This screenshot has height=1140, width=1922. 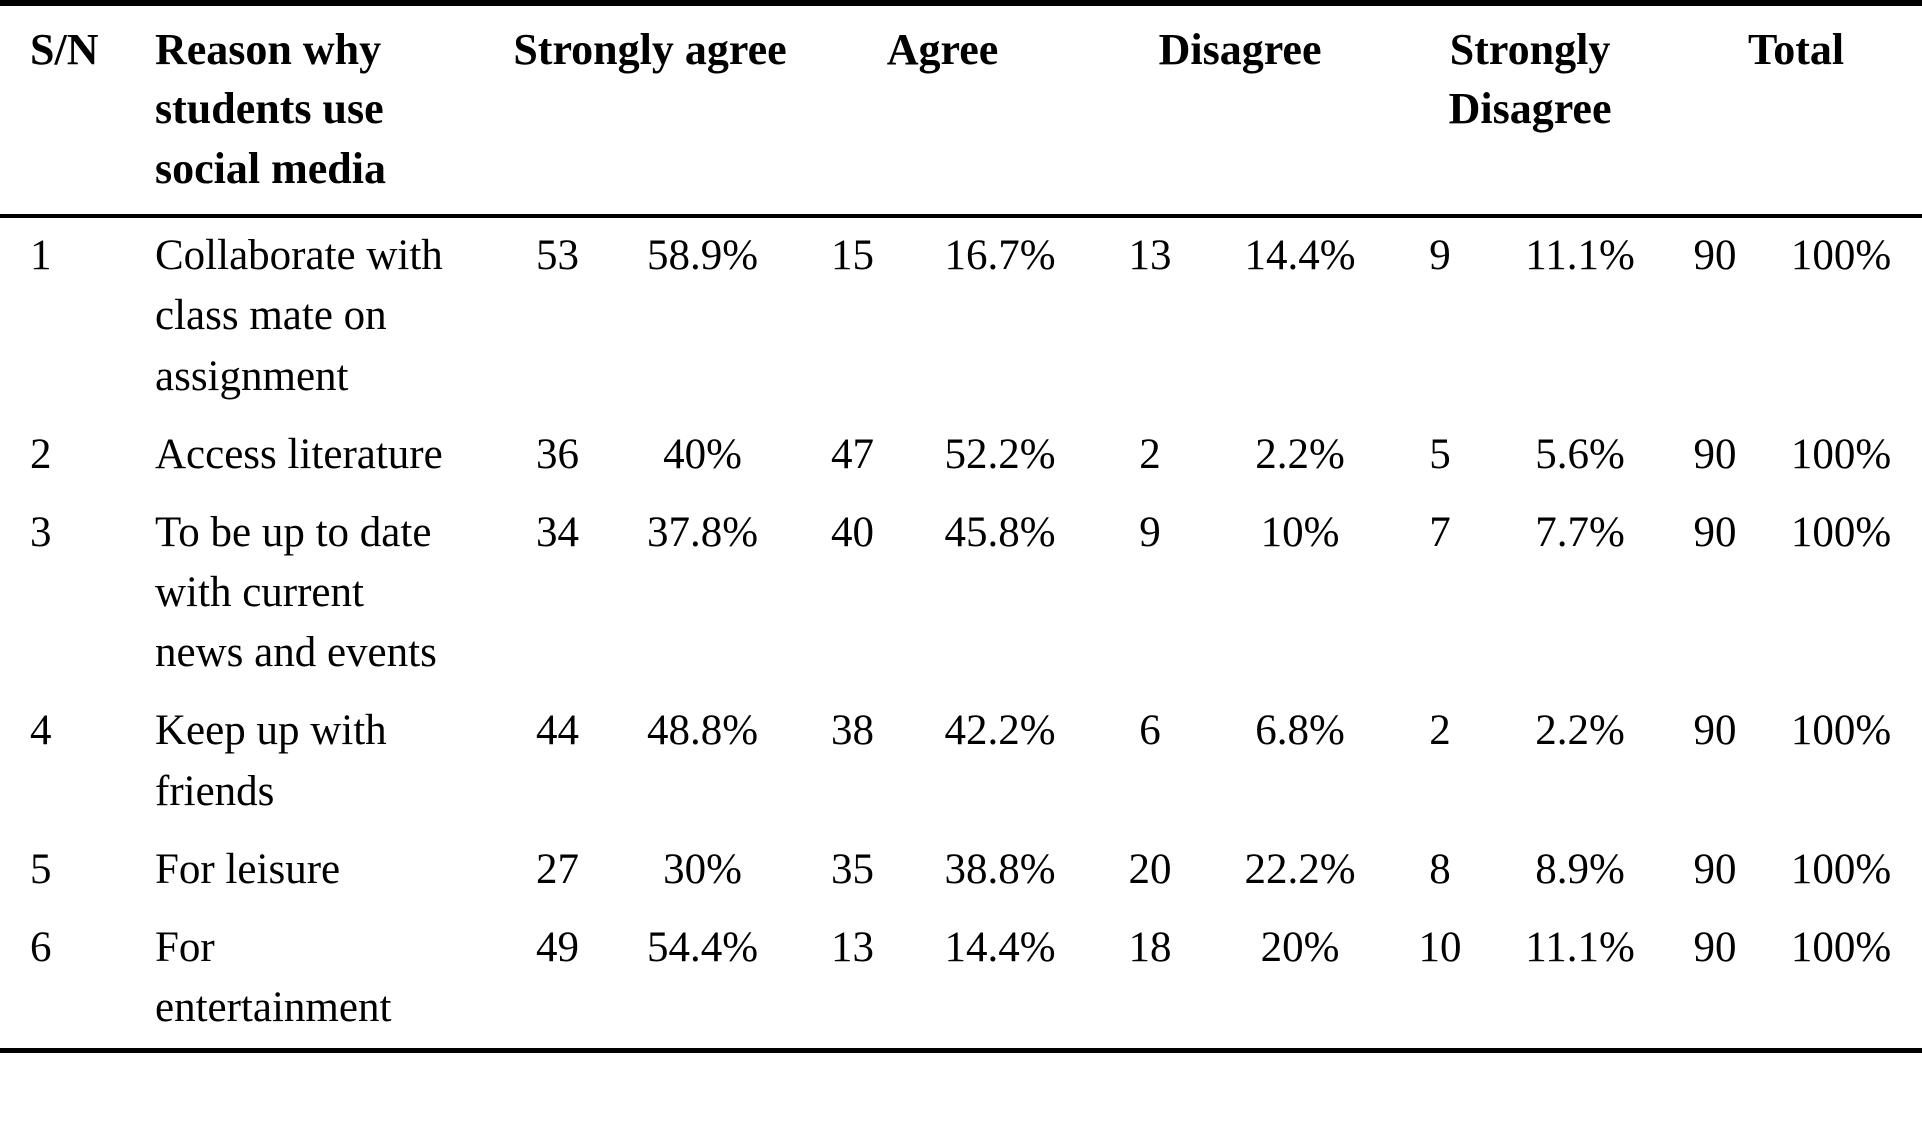 What do you see at coordinates (1440, 869) in the screenshot?
I see `cell-strongly-disagree-count: 8` at bounding box center [1440, 869].